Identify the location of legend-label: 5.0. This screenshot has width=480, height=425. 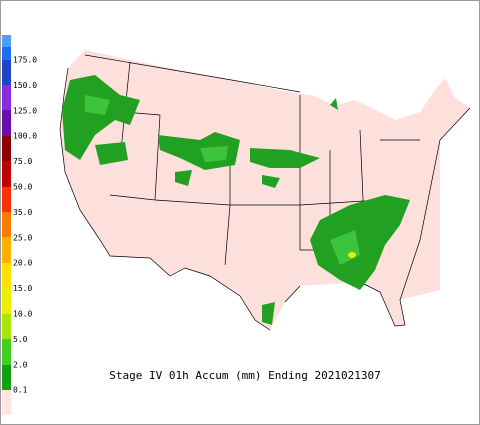
(20, 339).